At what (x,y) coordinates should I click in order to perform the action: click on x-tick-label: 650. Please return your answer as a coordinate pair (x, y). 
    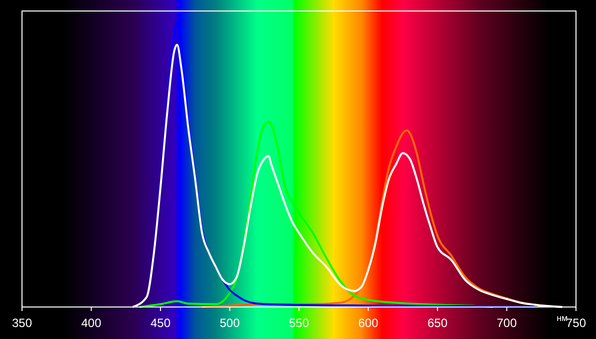
    Looking at the image, I should click on (437, 323).